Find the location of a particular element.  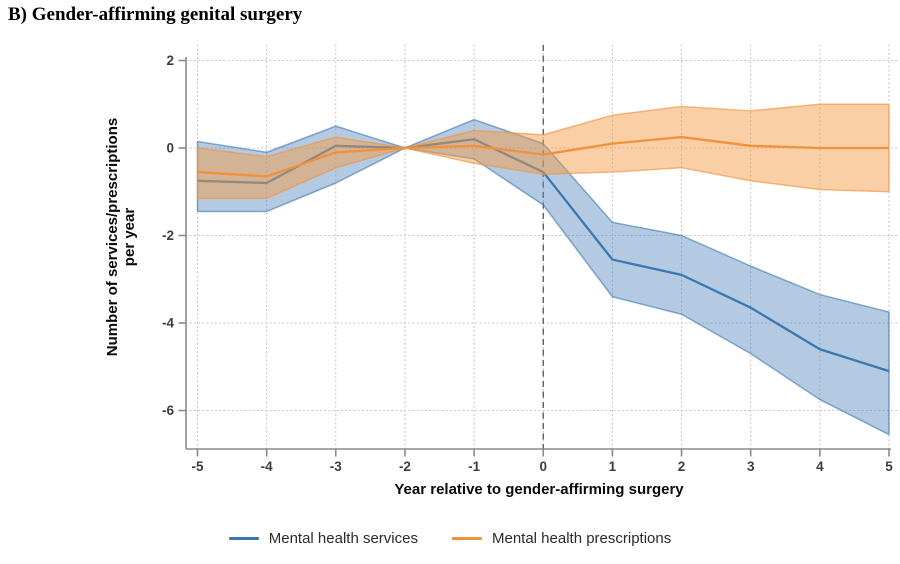

legend-label-services: Mental health services is located at coordinates (343, 538).